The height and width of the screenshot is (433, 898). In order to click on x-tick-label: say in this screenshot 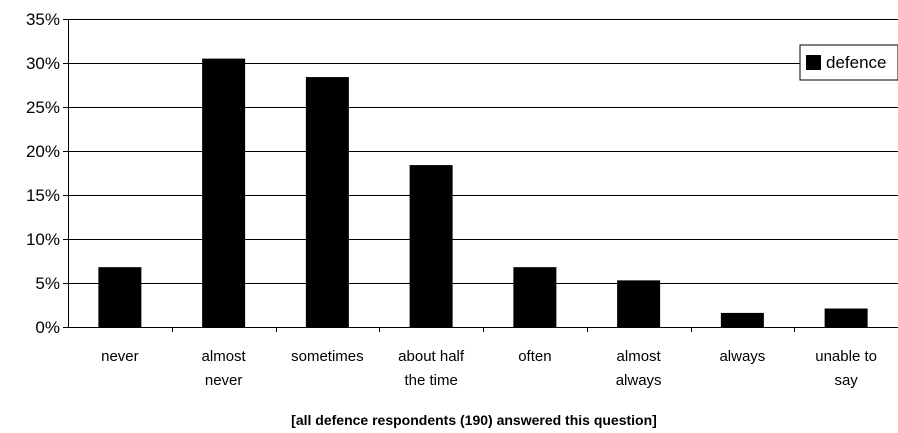, I will do `click(846, 380)`.